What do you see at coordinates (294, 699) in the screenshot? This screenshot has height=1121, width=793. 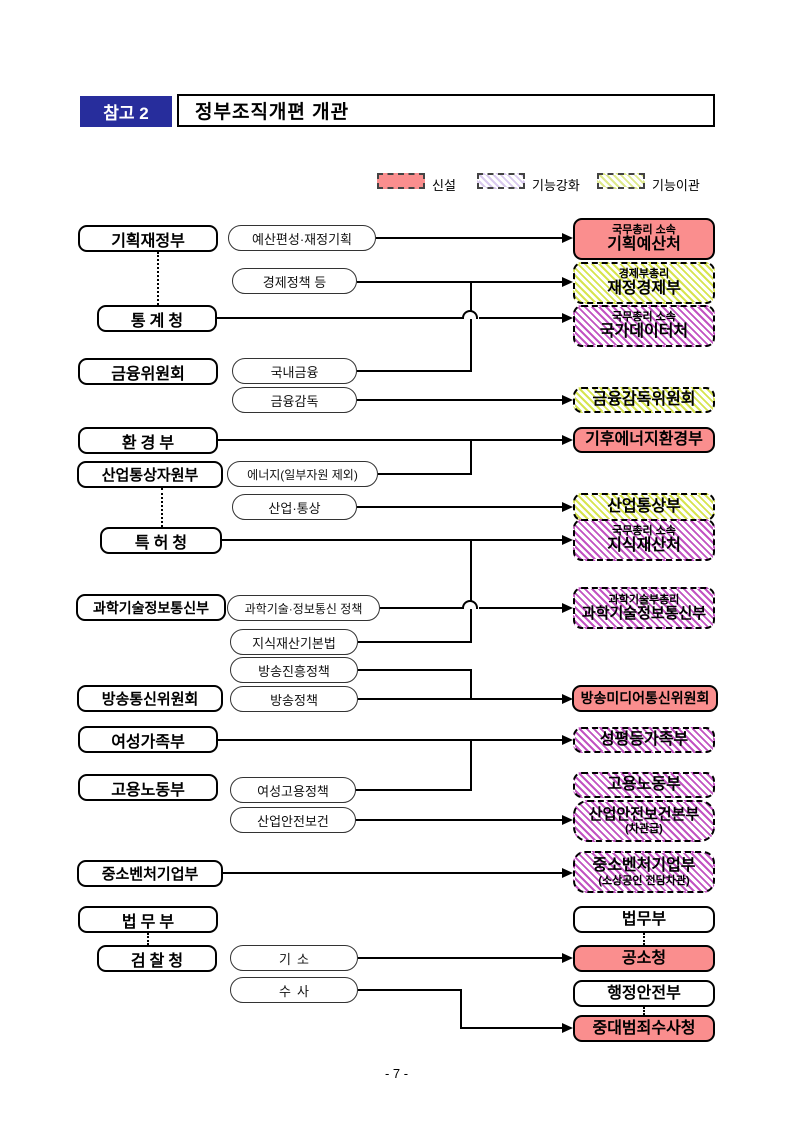 I see `oval-broadcast-policy: 방송정책` at bounding box center [294, 699].